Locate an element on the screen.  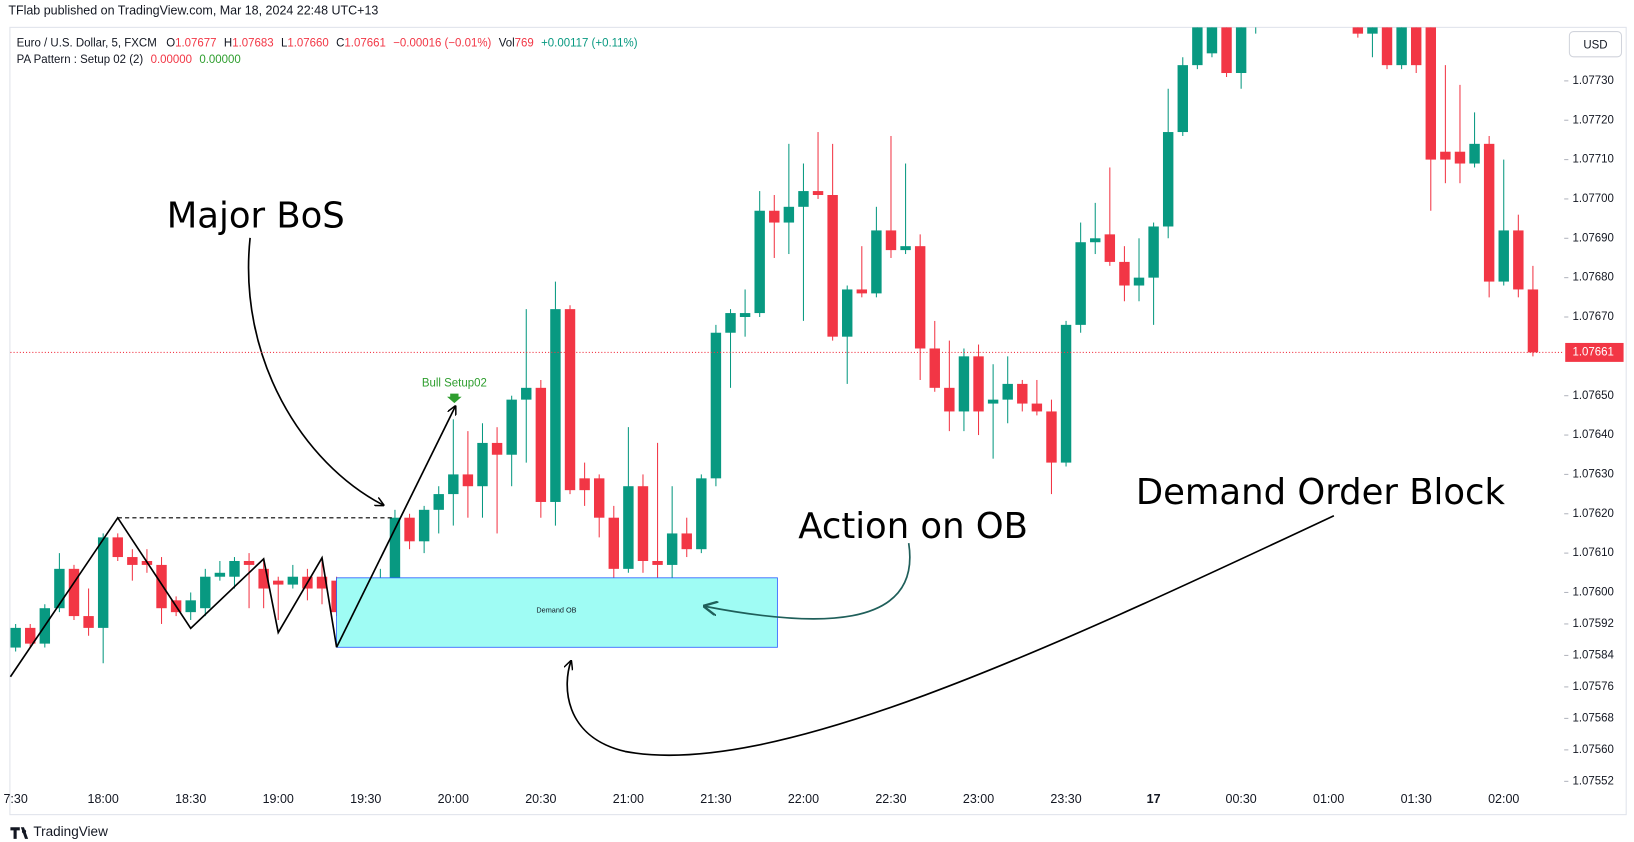
x-tick-label: 01:00 is located at coordinates (1328, 799).